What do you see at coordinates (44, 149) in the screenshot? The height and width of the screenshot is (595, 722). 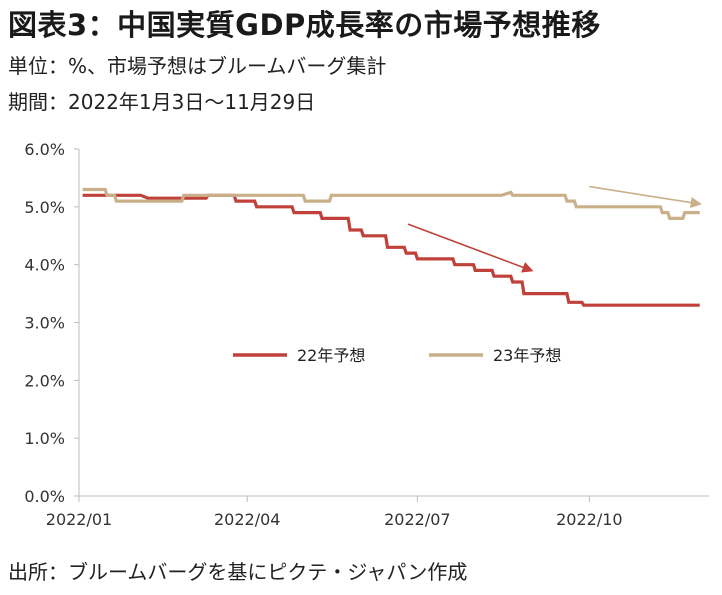 I see `y-tick-label: 6.0%` at bounding box center [44, 149].